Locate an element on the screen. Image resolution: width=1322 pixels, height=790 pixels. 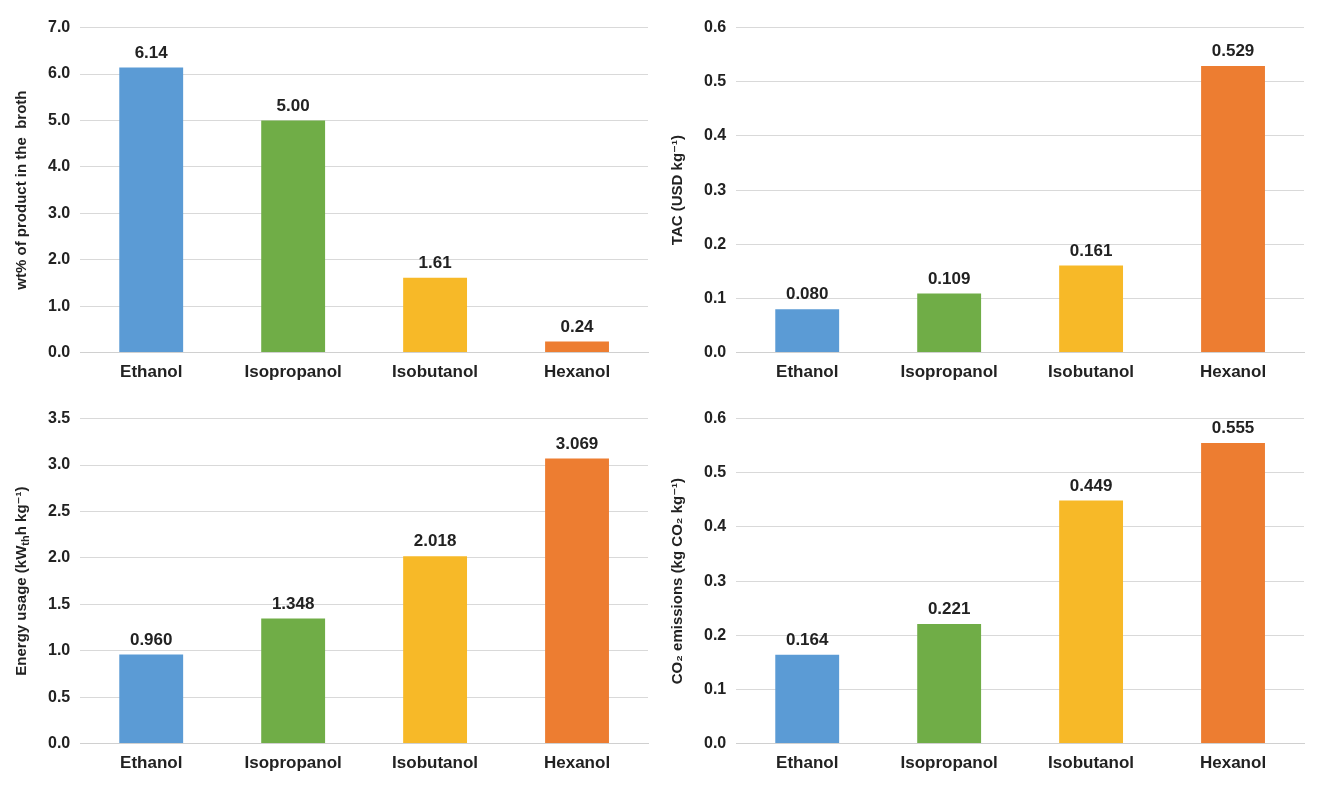
y-tick-label: 2.5 is located at coordinates (59, 510).